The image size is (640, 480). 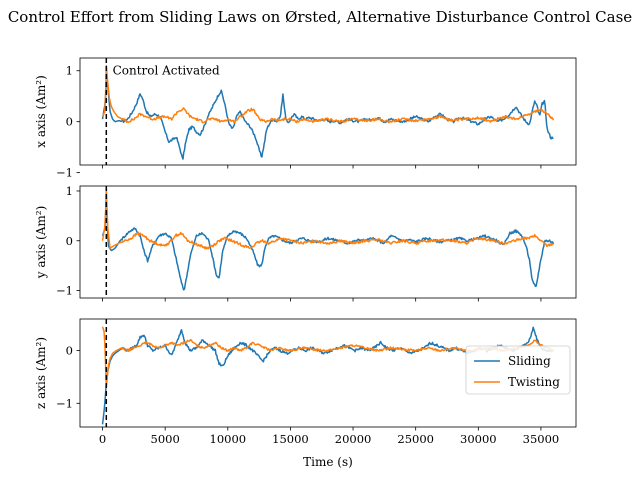 What do you see at coordinates (353, 439) in the screenshot?
I see `x-tick-label: 20000` at bounding box center [353, 439].